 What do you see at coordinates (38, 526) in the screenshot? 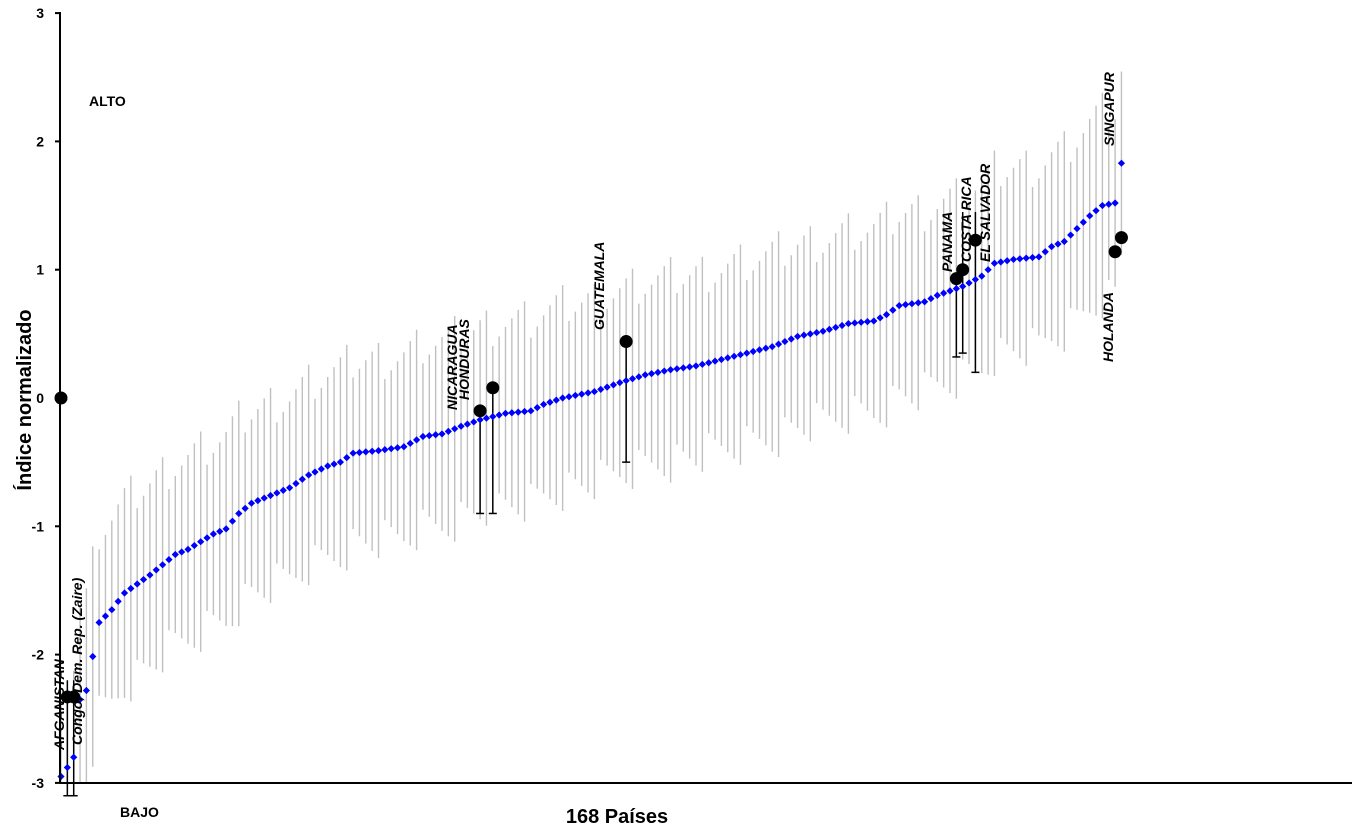
I see `y-tick-label: -1` at bounding box center [38, 526].